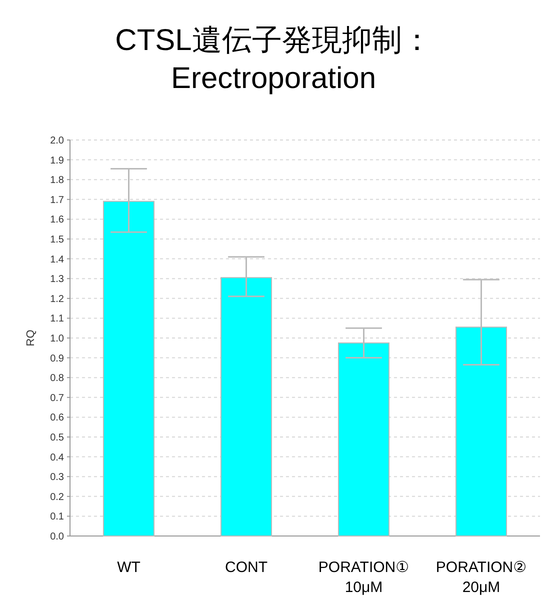 This screenshot has height=607, width=547. Describe the element at coordinates (57, 418) in the screenshot. I see `ytick: 0.6` at that location.